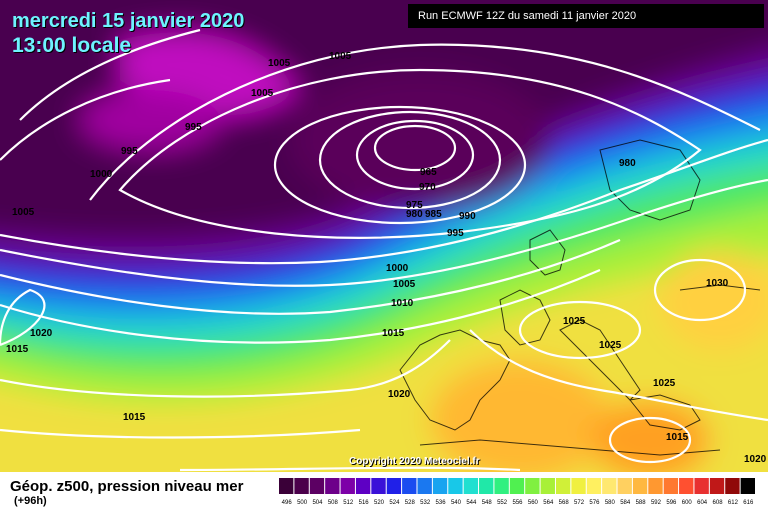 Image resolution: width=768 pixels, height=512 pixels. Describe the element at coordinates (471, 503) in the screenshot. I see `scale-label: 544` at that location.